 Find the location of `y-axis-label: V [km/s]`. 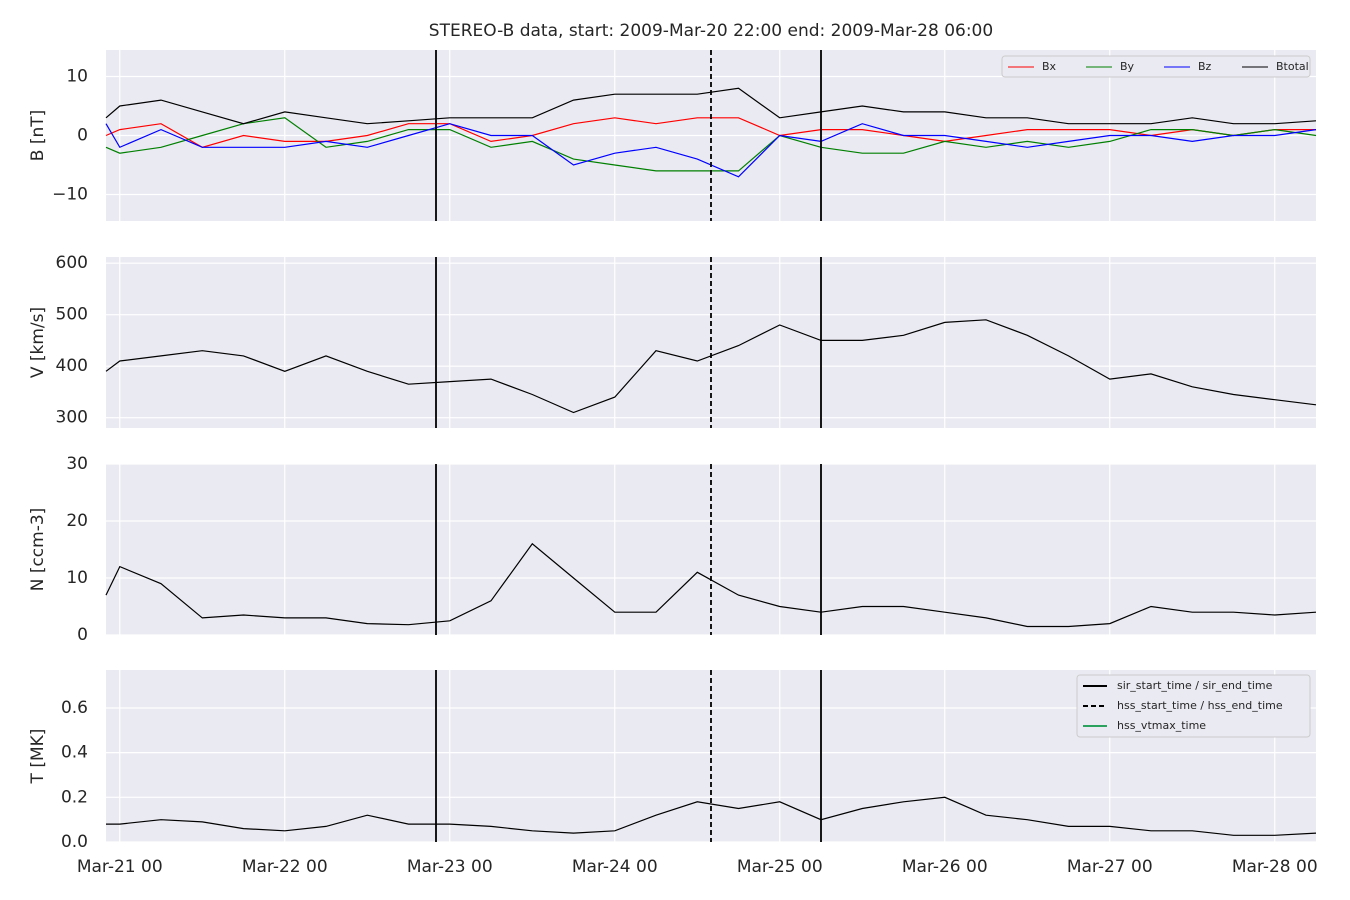

y-axis-label: V [km/s] is located at coordinates (38, 342).